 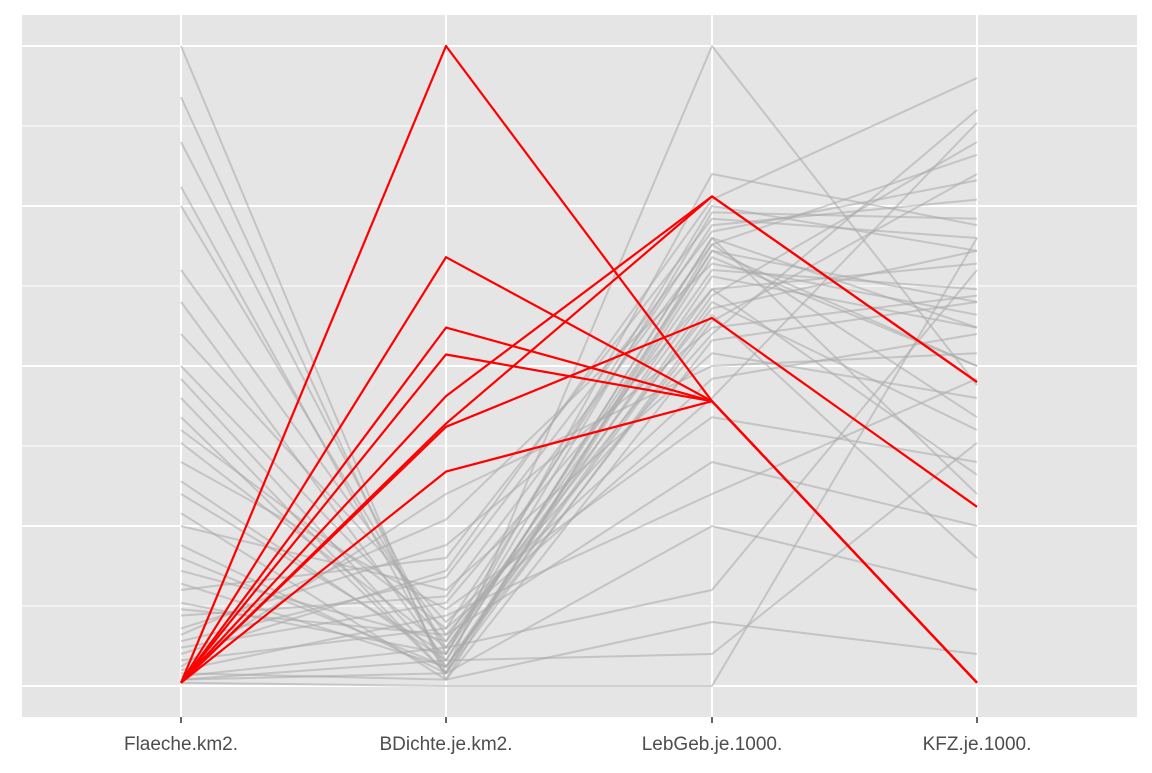 I want to click on x-axis-tick-label: Flaeche.km2., so click(x=181, y=744).